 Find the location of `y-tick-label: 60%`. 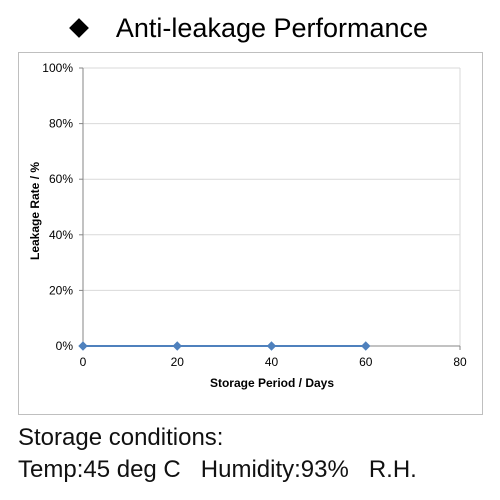

y-tick-label: 60% is located at coordinates (61, 179).